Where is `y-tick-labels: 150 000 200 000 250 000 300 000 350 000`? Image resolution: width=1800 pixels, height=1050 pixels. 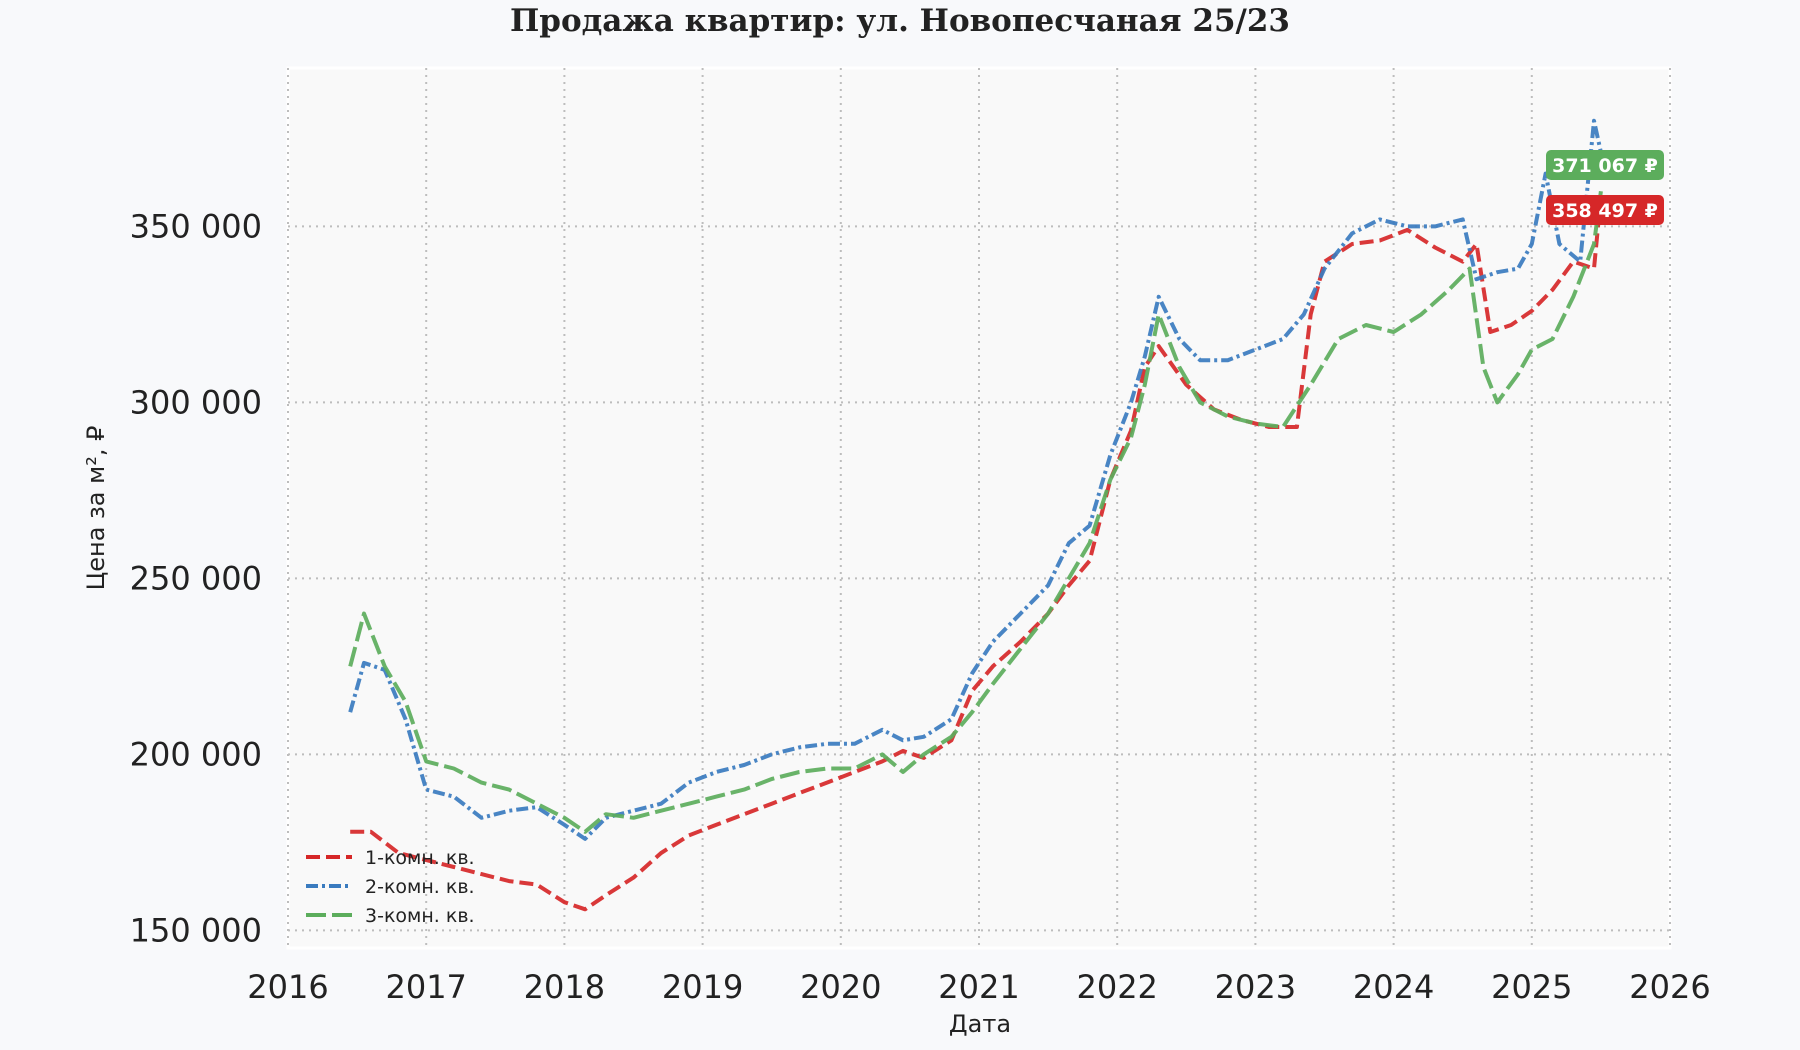
y-tick-labels: 150 000 200 000 250 000 300 000 350 000 is located at coordinates (196, 578).